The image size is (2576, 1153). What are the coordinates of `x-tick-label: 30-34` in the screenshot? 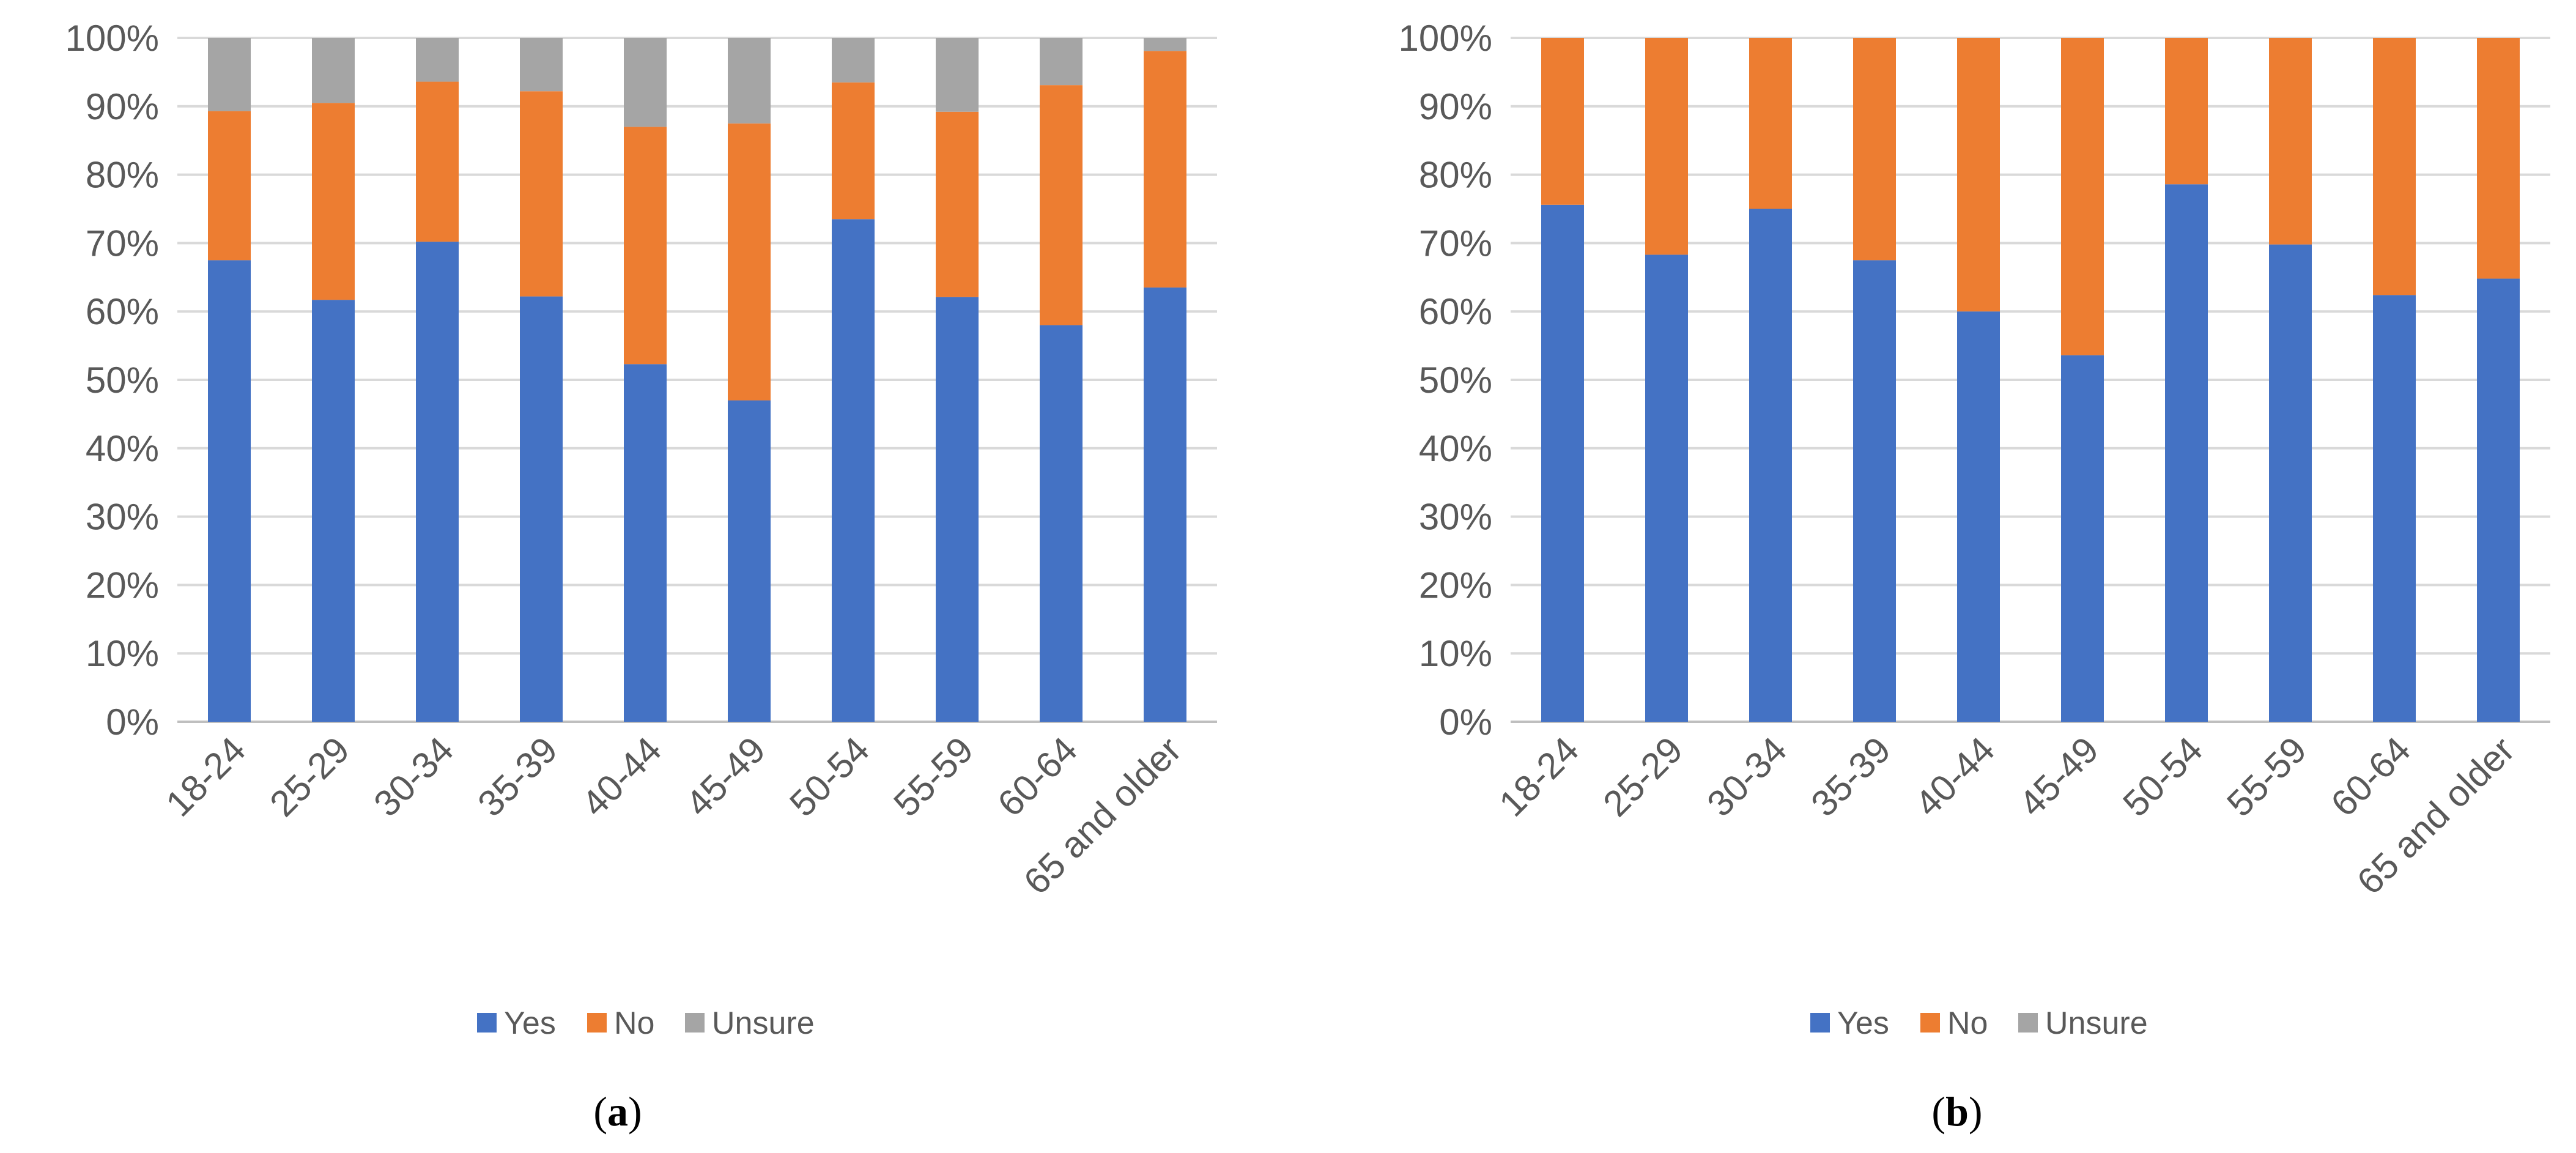 It's located at (413, 777).